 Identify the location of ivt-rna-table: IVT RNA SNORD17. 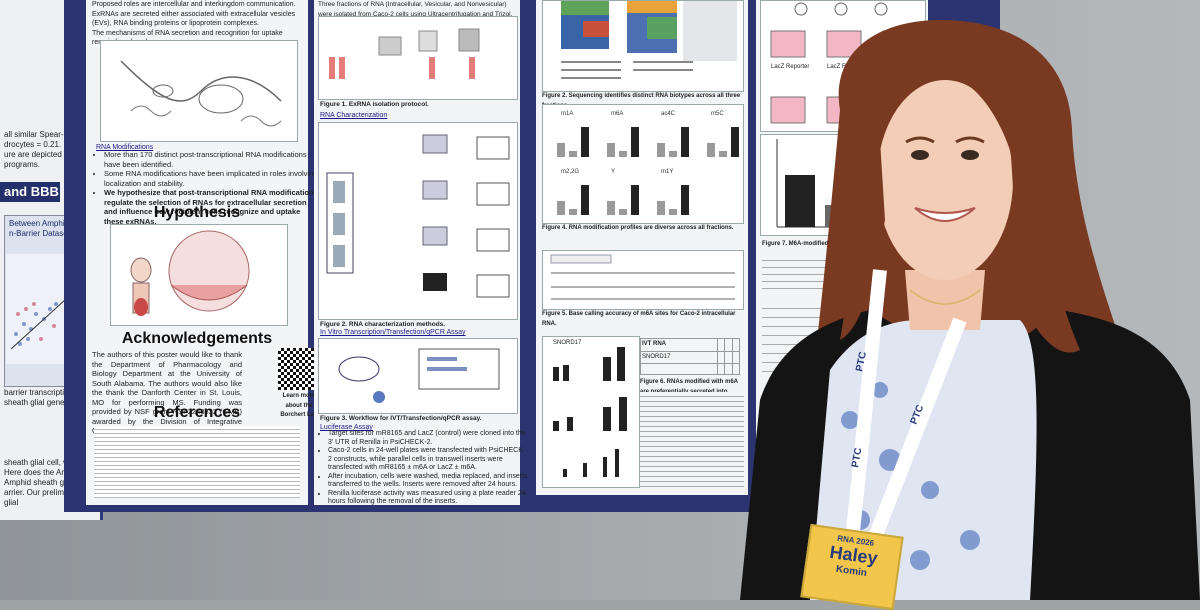
(690, 356).